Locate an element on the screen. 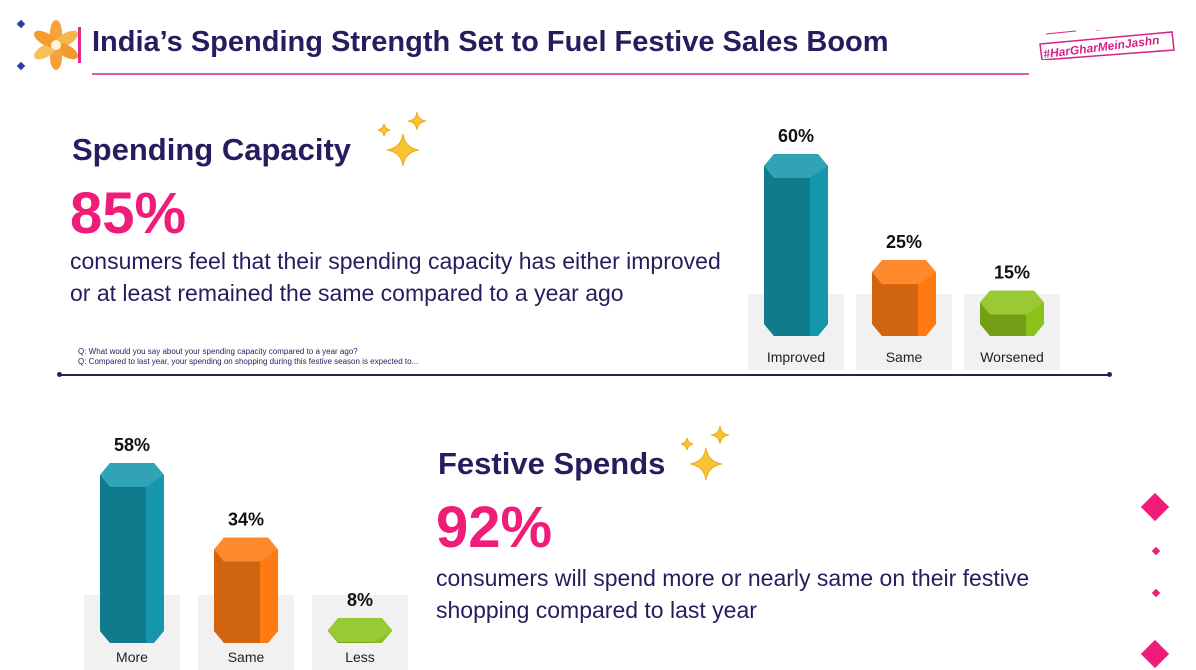  festive-spends-heading: Festive Spends is located at coordinates (552, 463).